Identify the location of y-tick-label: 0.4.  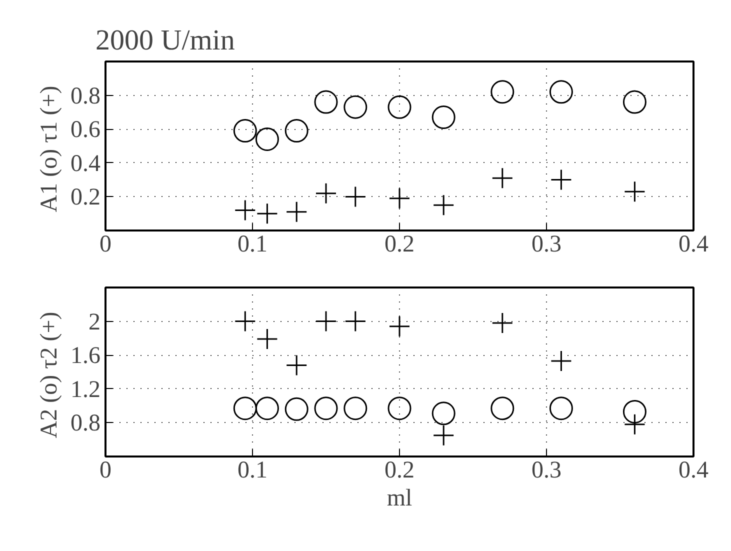
(85, 163).